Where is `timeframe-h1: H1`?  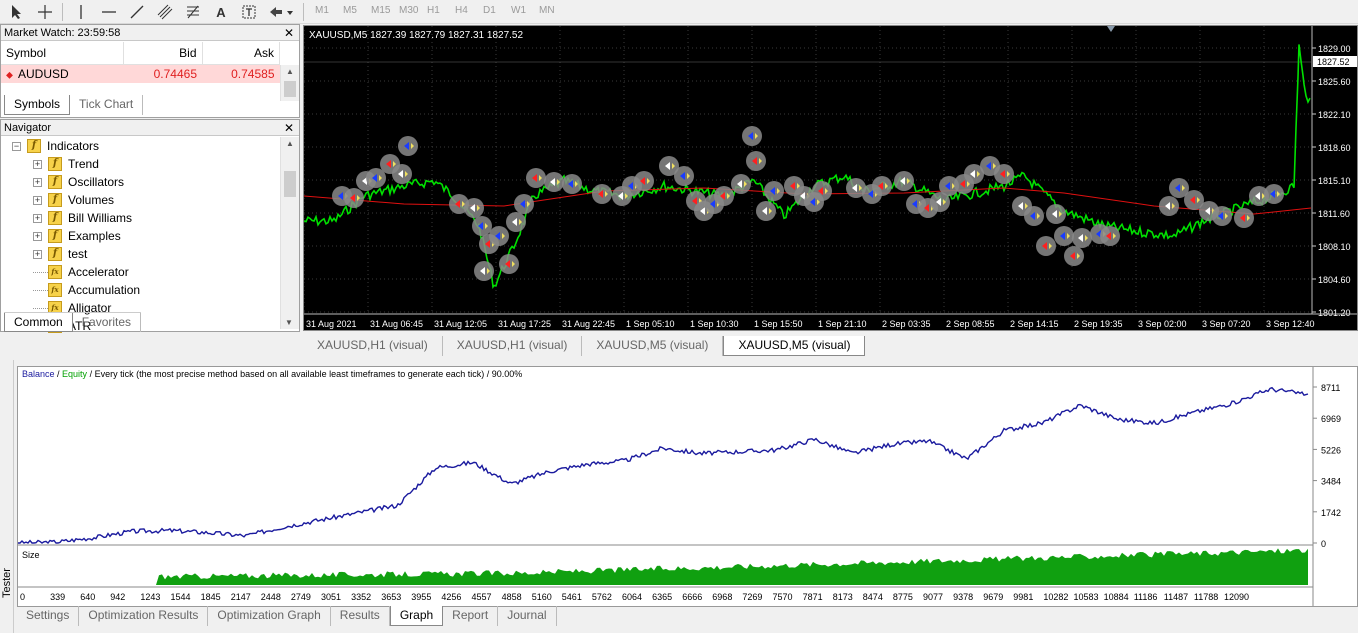
timeframe-h1: H1 is located at coordinates (433, 10).